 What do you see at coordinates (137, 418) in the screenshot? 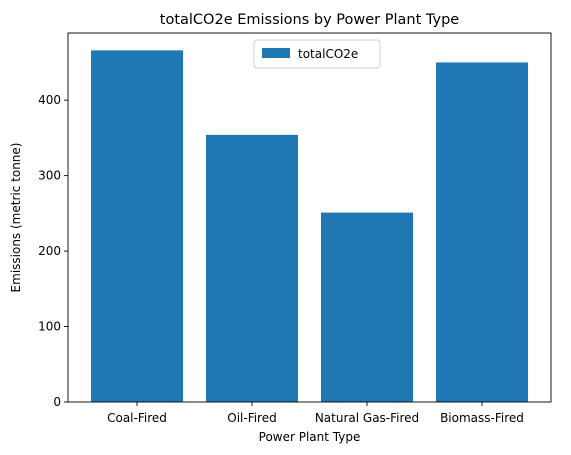
I see `x-tick-label: Coal-Fired` at bounding box center [137, 418].